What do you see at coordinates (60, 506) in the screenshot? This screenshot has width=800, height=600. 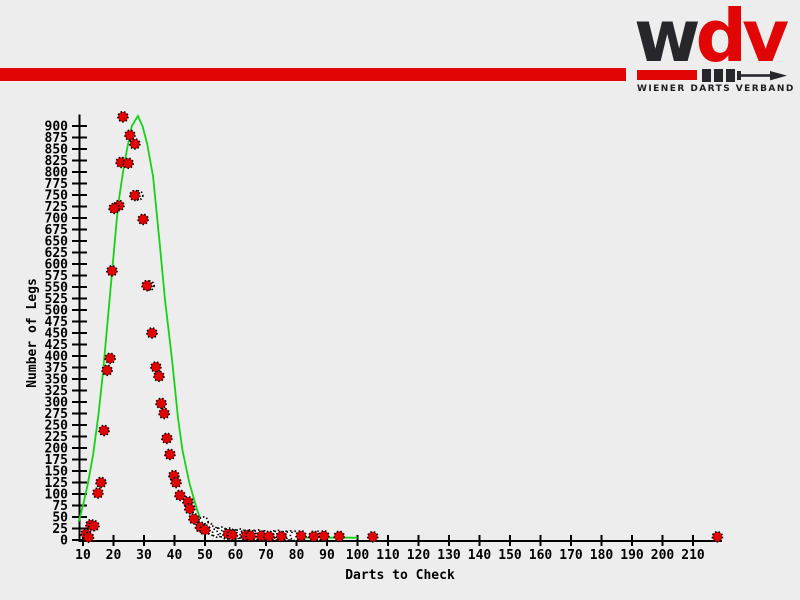 I see `y-tick-label: 75` at bounding box center [60, 506].